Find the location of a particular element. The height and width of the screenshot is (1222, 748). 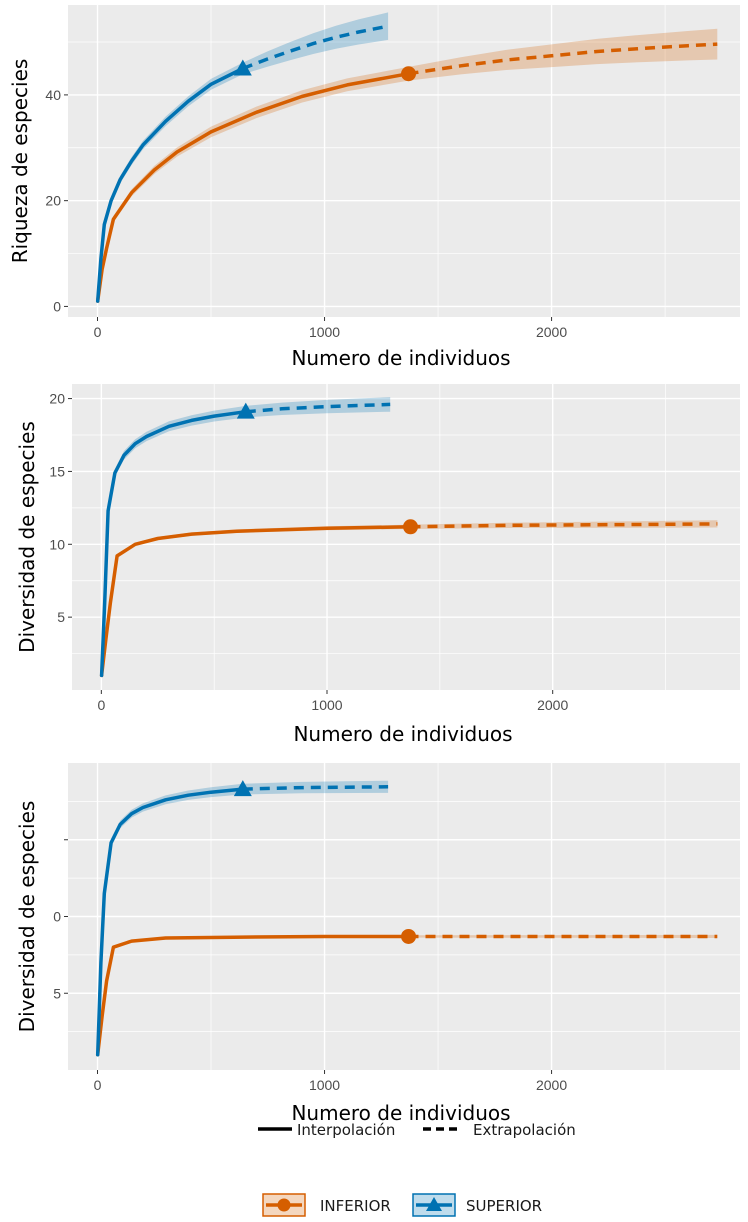

legend-extrapolation-label: Extrapolación is located at coordinates (524, 1130).